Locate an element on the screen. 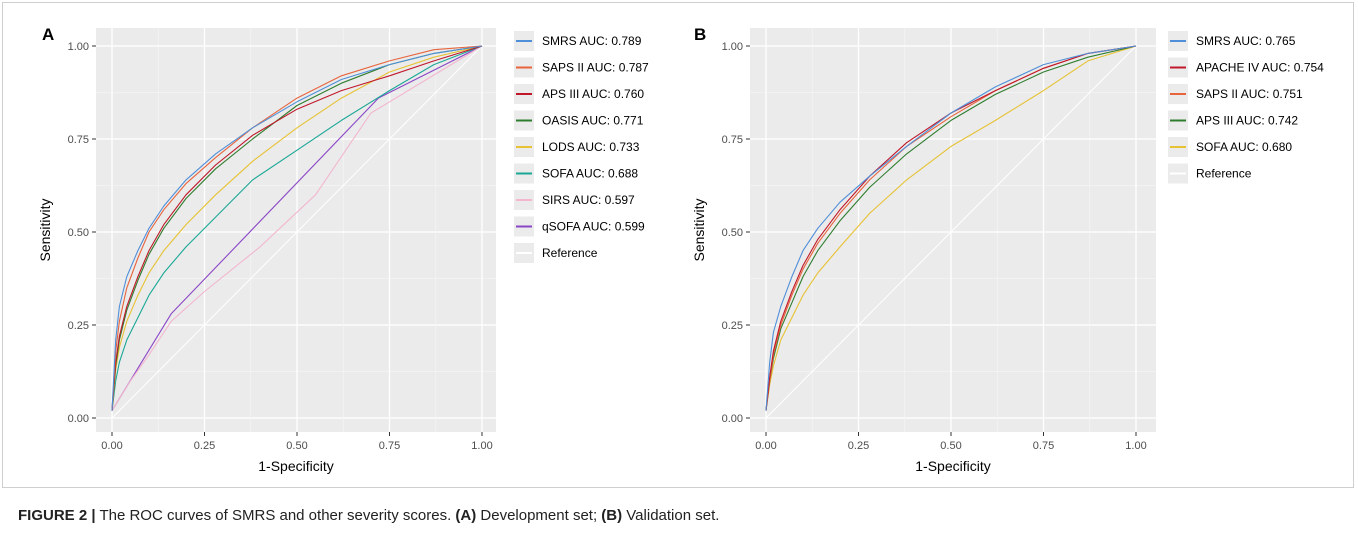 This screenshot has width=1358, height=544. legend-label: SMRS AUC: 0.789 is located at coordinates (592, 41).